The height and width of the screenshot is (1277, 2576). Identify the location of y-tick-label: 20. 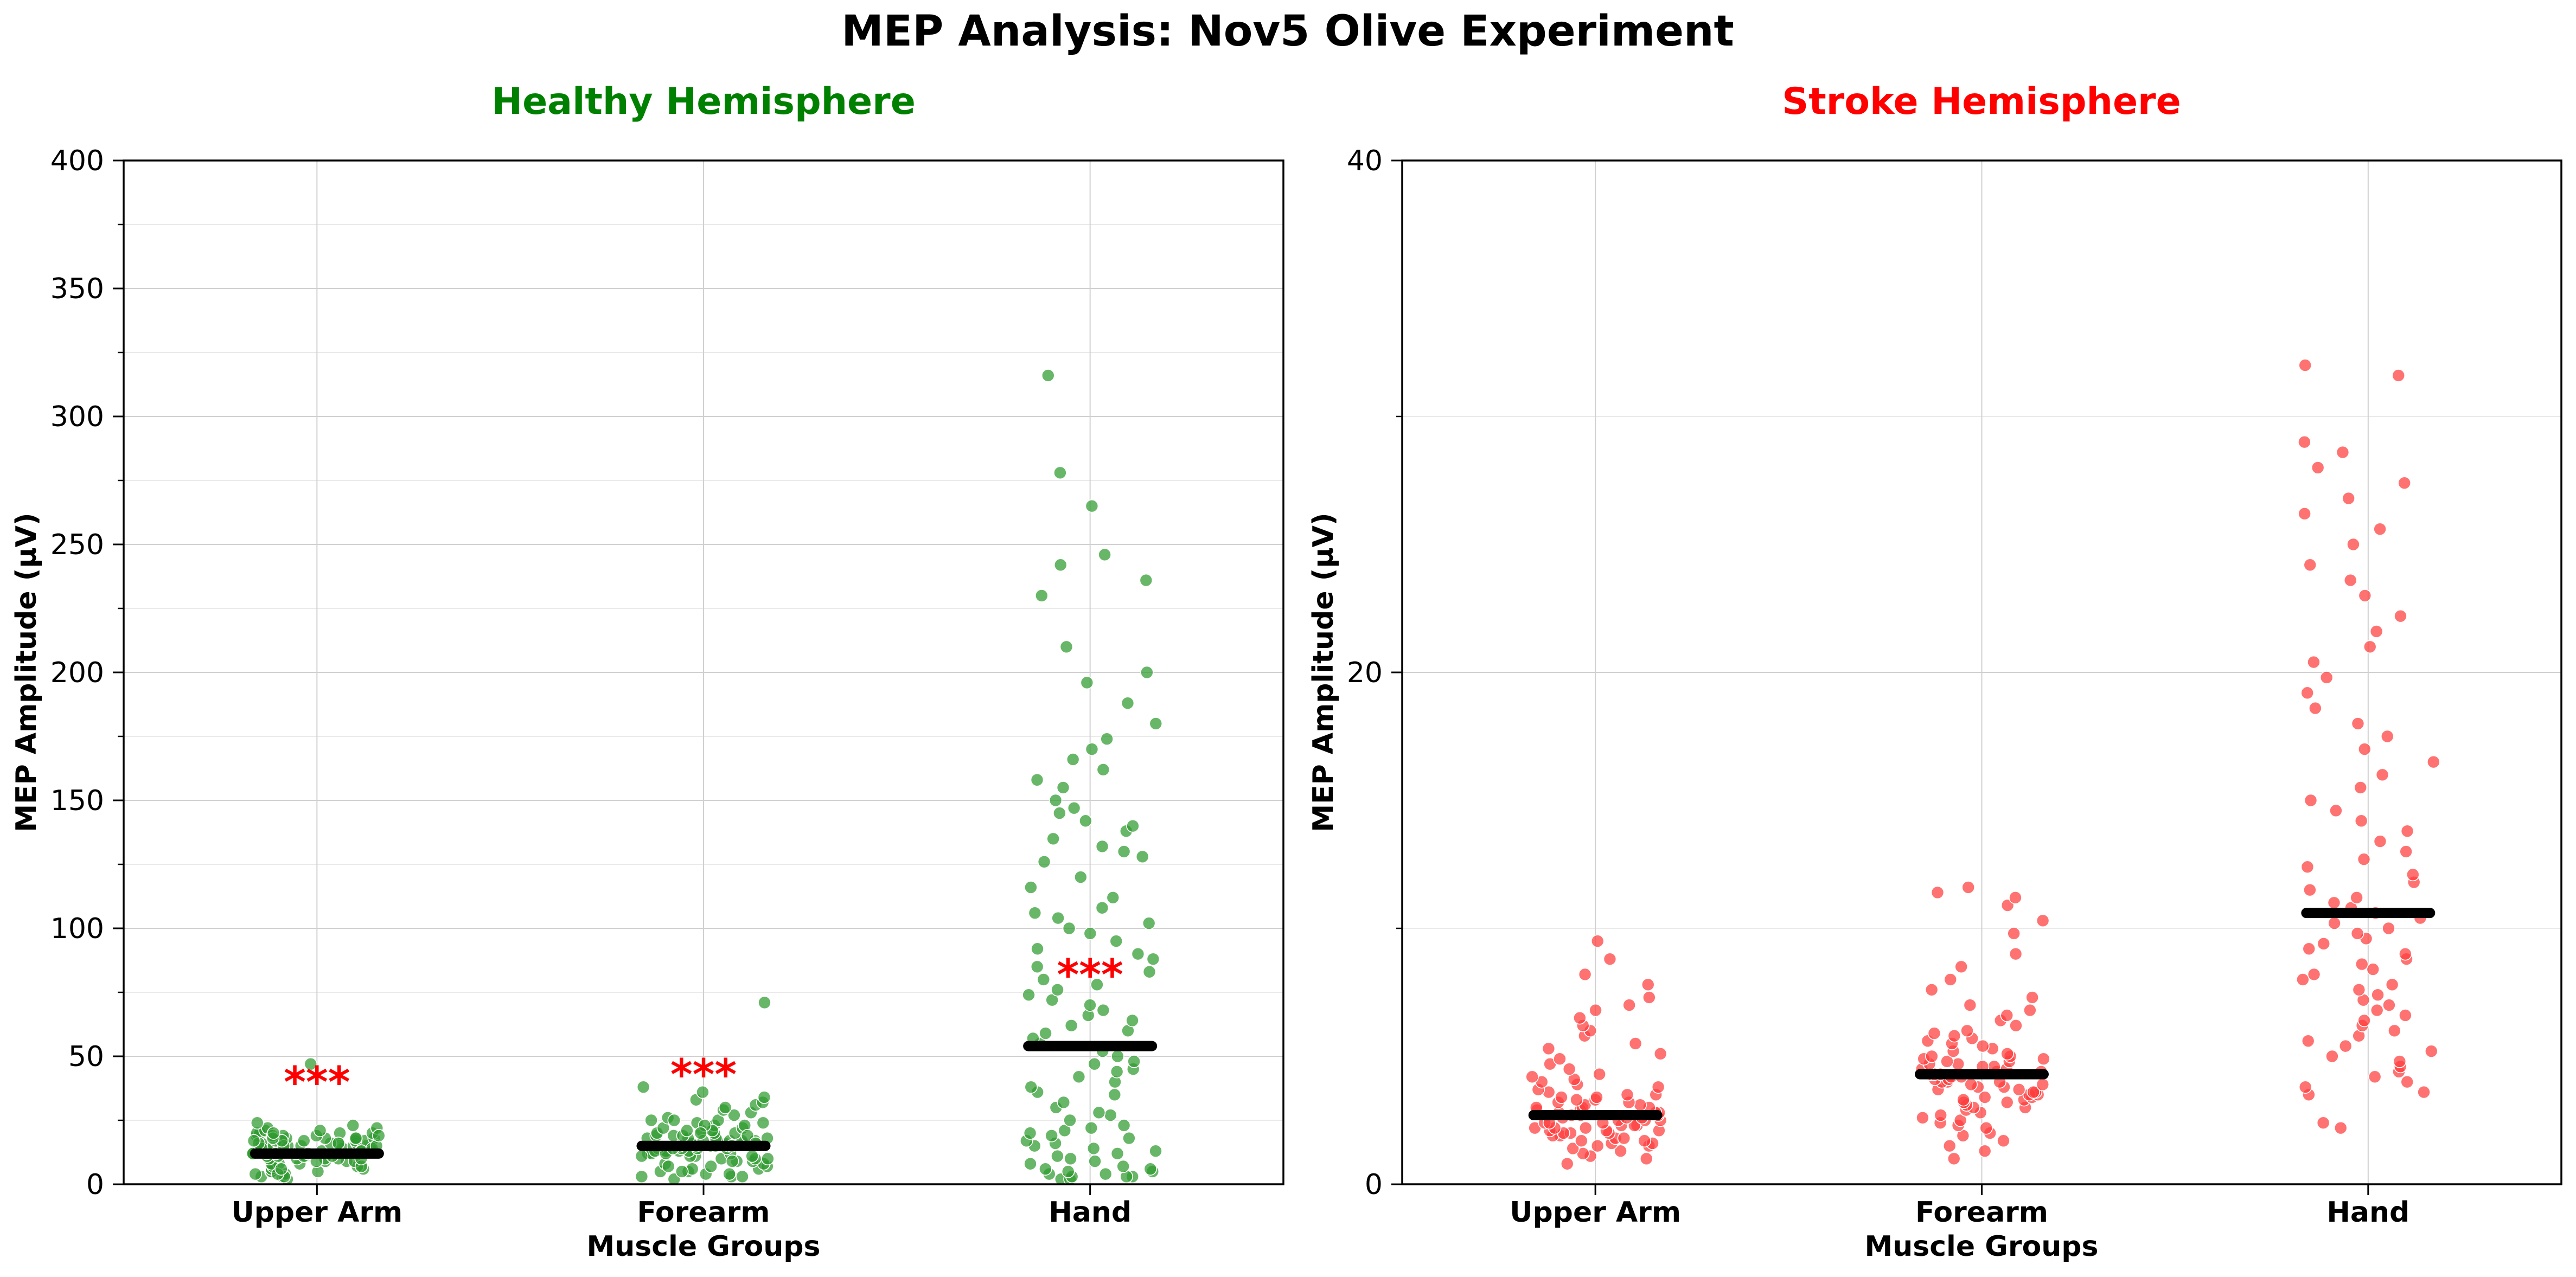
(1365, 673).